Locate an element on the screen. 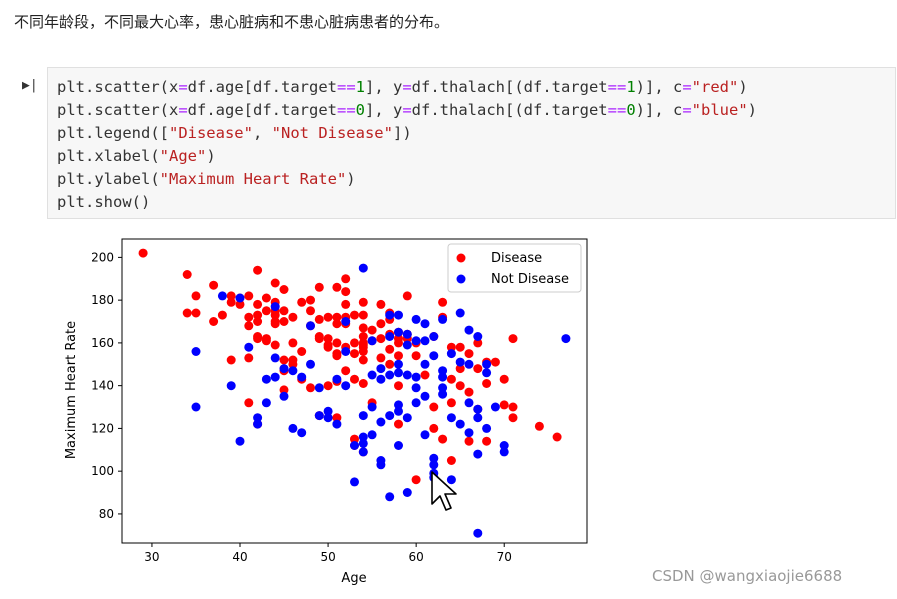 The width and height of the screenshot is (897, 599). code-line: plt.ylabel("Maximum Heart Rate") is located at coordinates (206, 179).